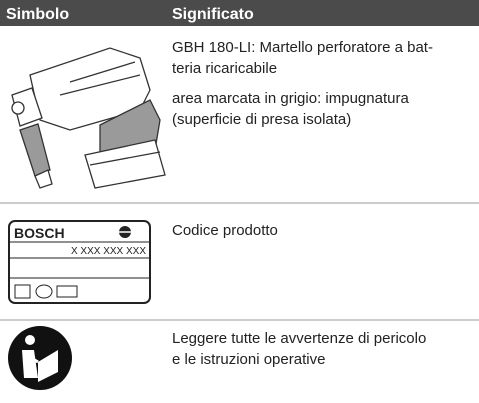 This screenshot has height=403, width=479. Describe the element at coordinates (213, 14) in the screenshot. I see `header-cell: Significato` at that location.